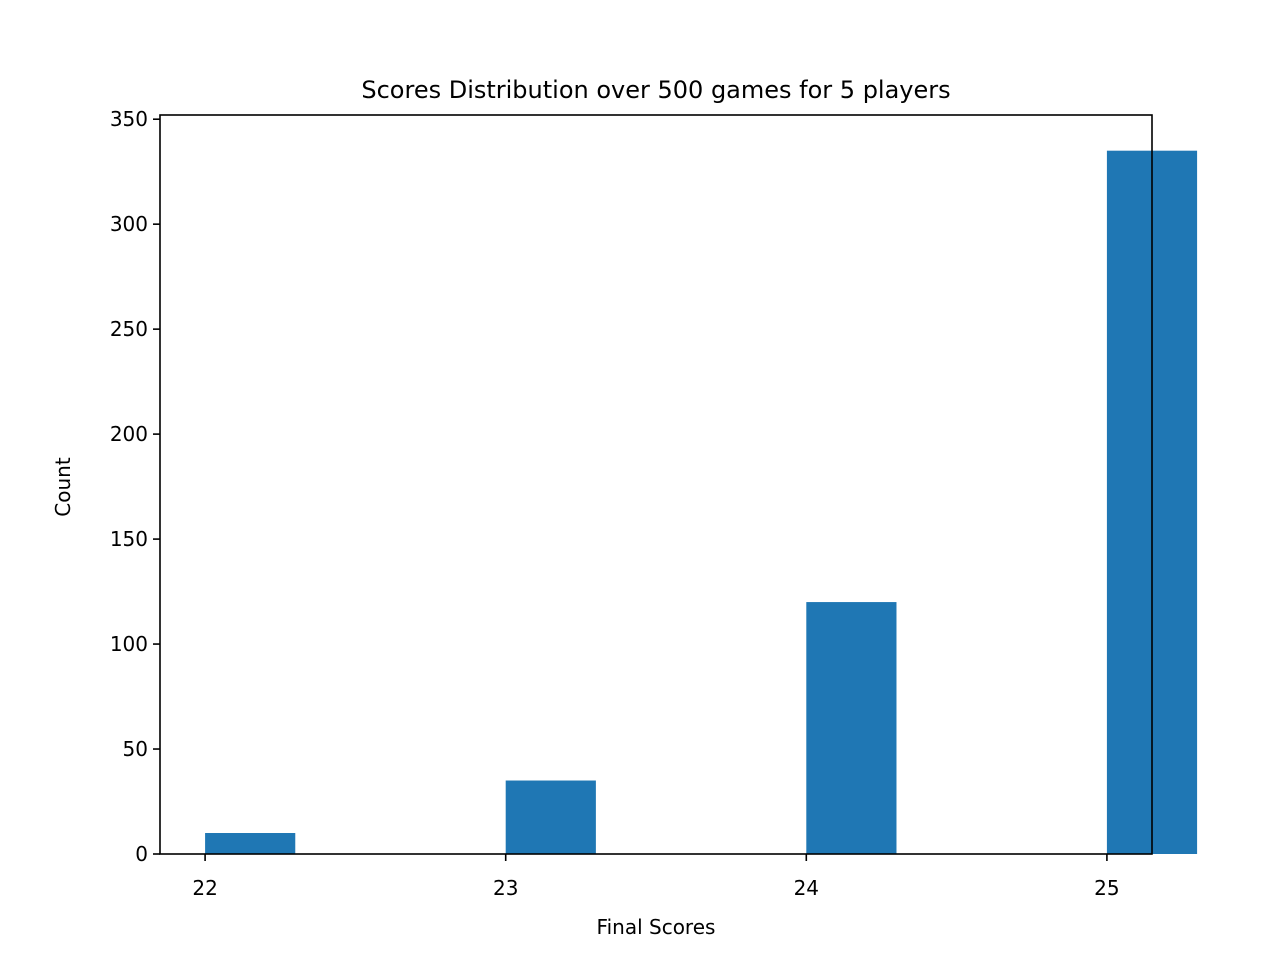  What do you see at coordinates (129, 119) in the screenshot?
I see `y-tick-label: 350` at bounding box center [129, 119].